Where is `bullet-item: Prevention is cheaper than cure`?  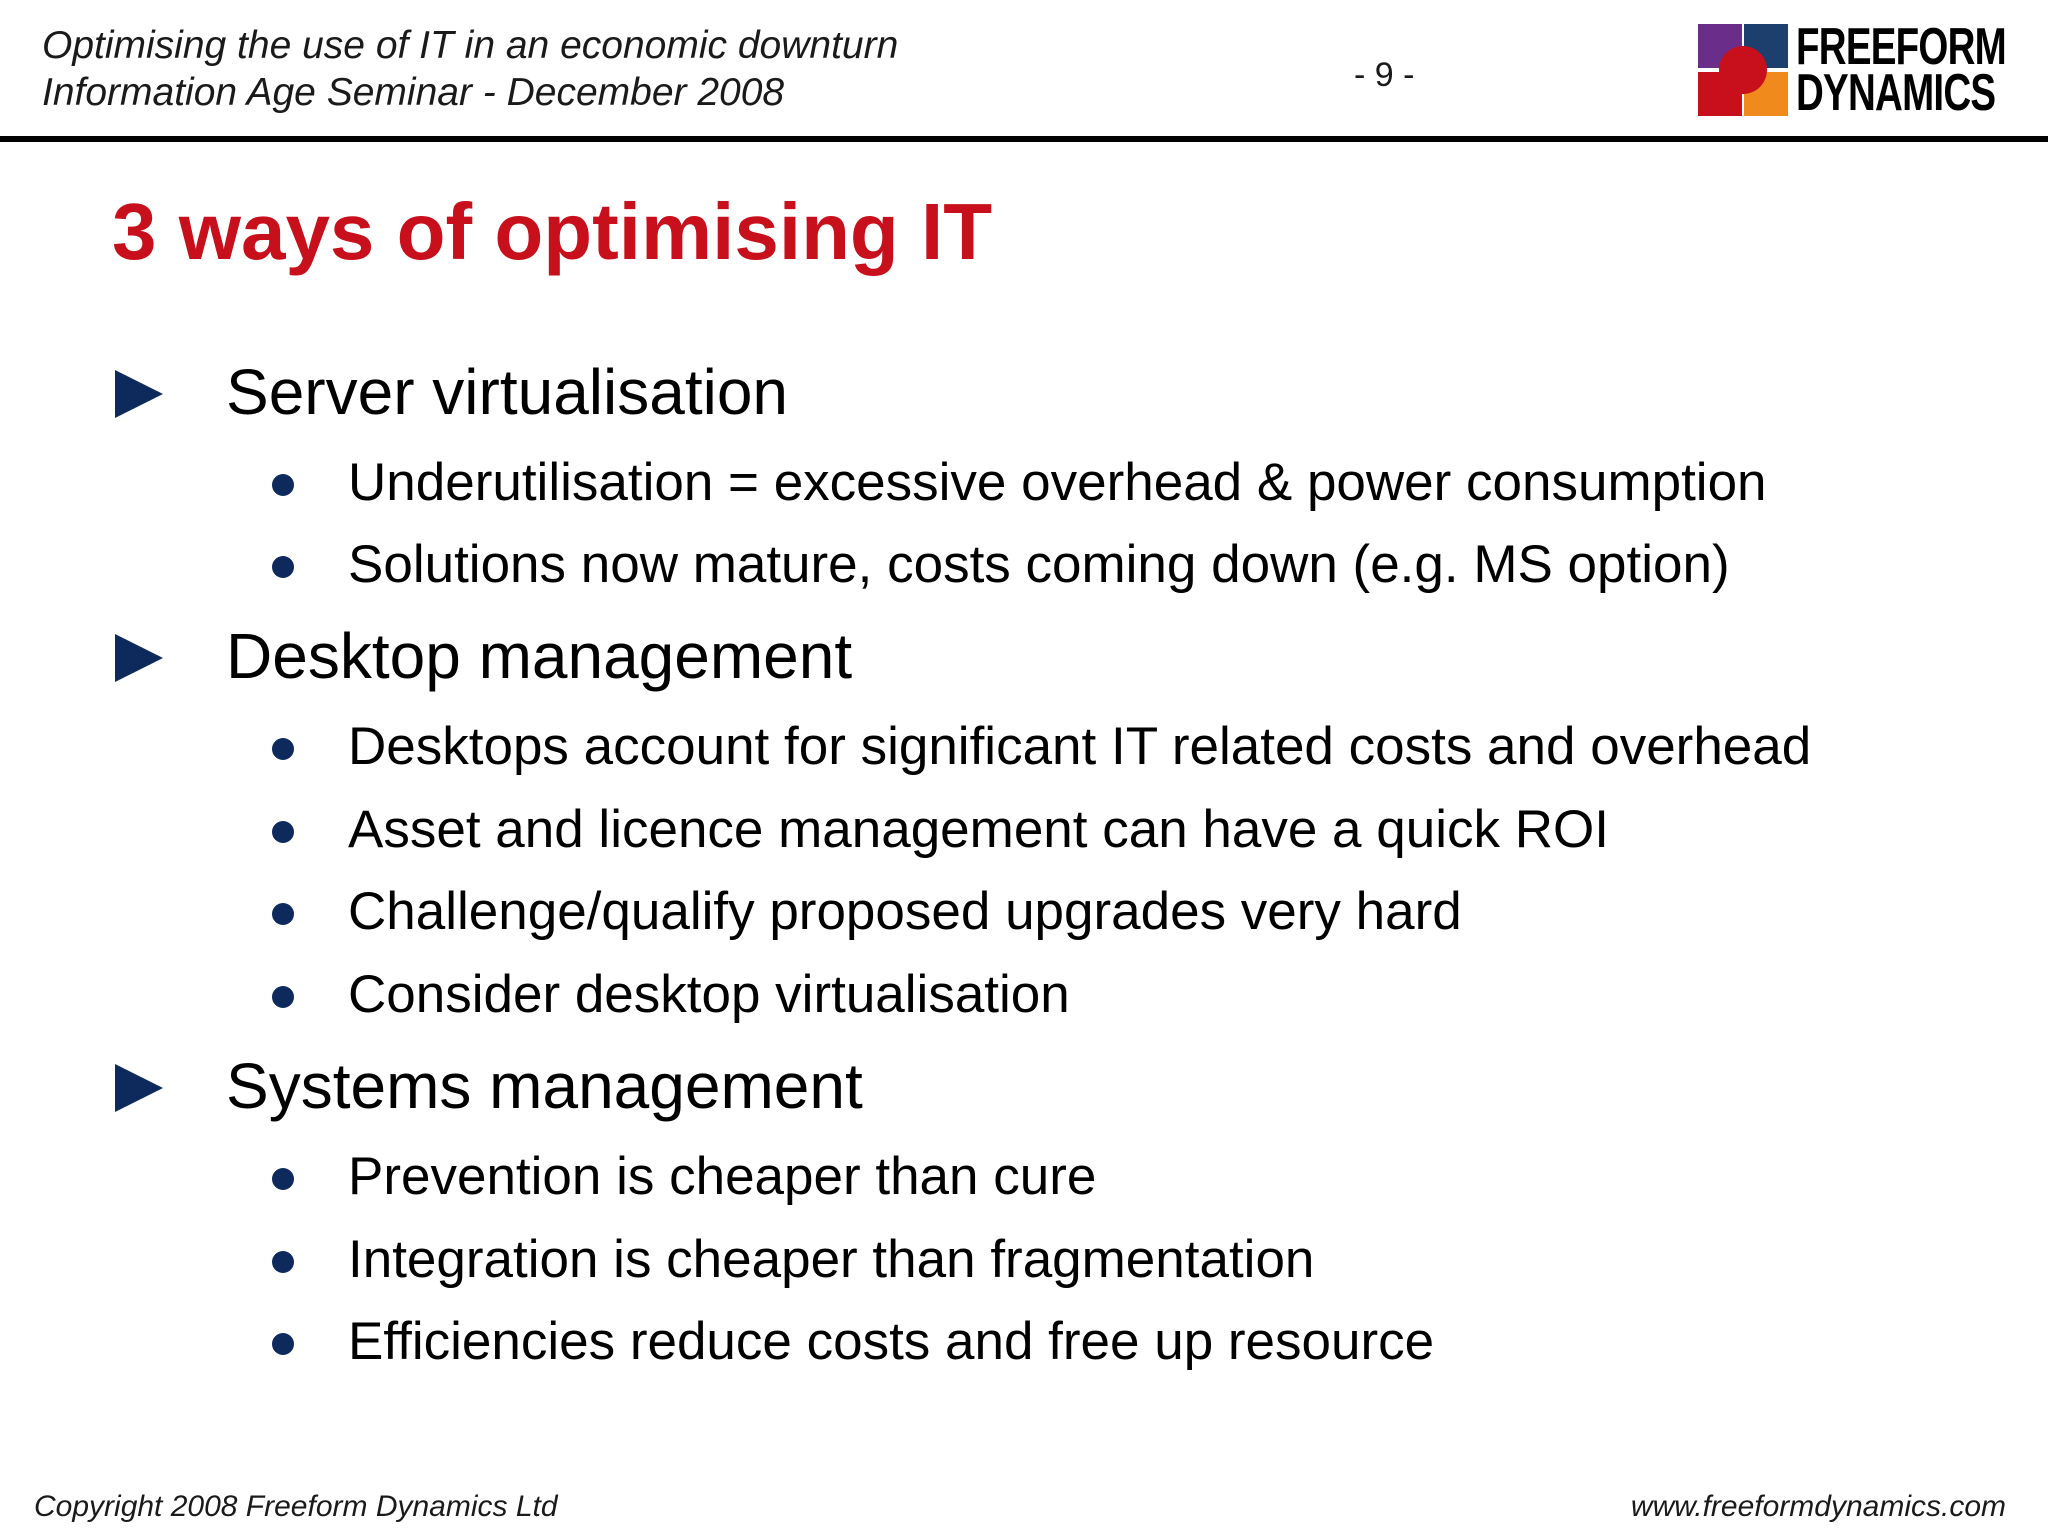 bullet-item: Prevention is cheaper than cure is located at coordinates (722, 1176).